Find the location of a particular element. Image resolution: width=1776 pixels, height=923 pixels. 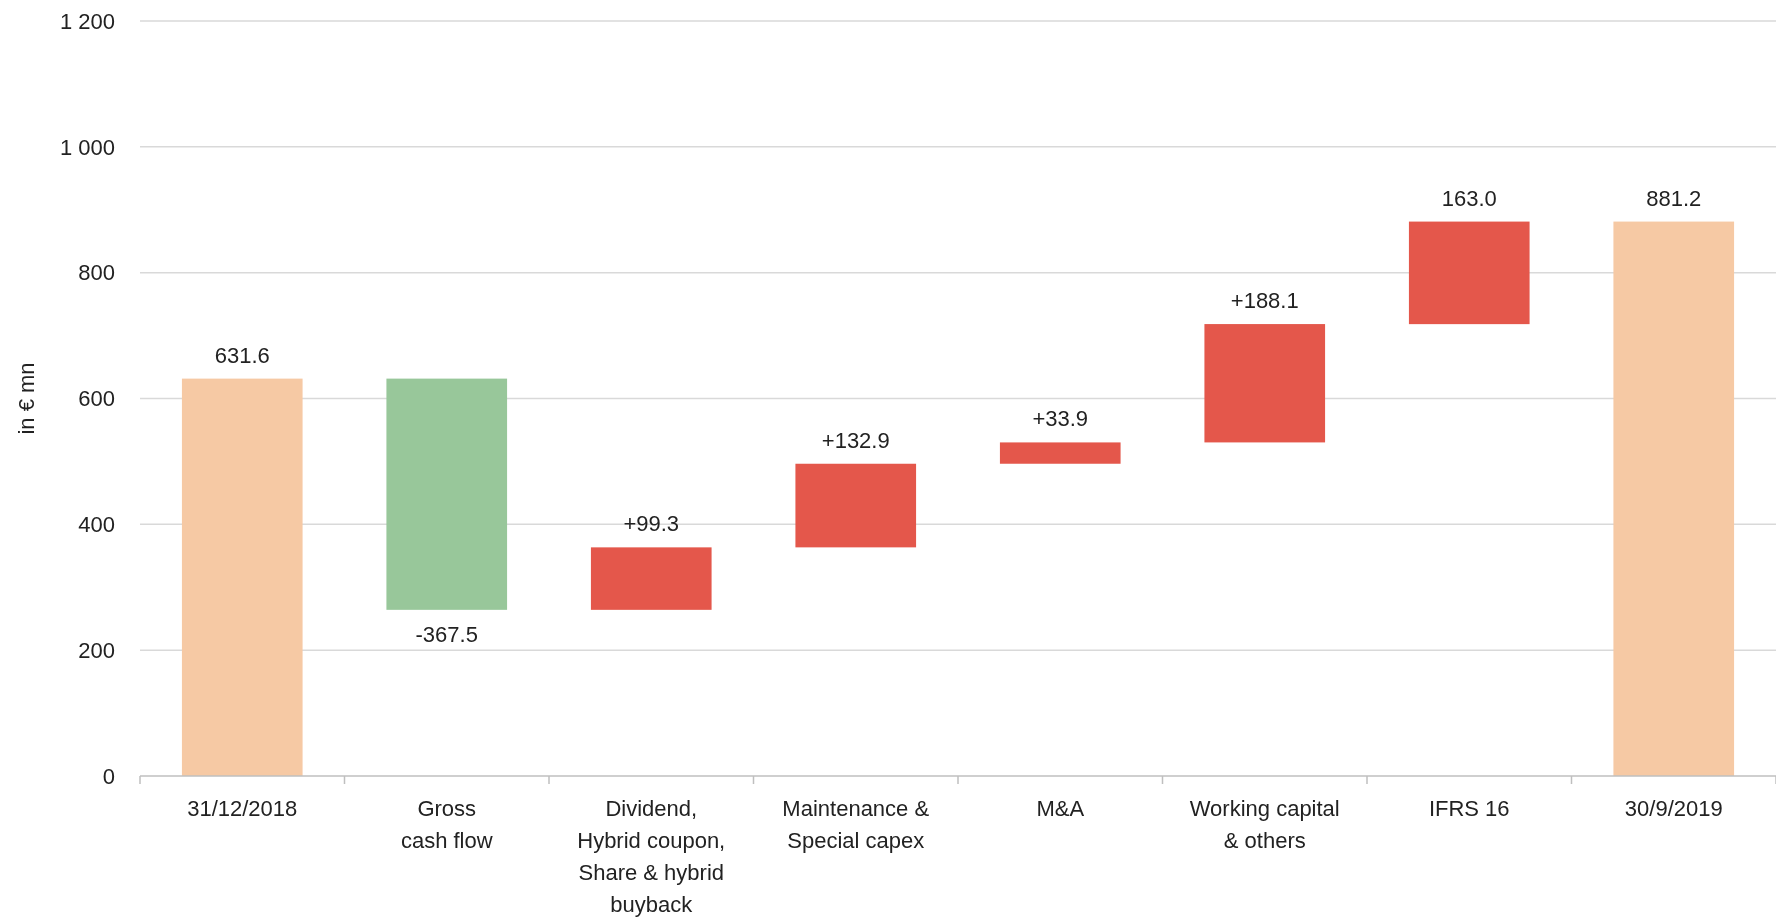

x-tick-label: Gross cash flow is located at coordinates (446, 824).